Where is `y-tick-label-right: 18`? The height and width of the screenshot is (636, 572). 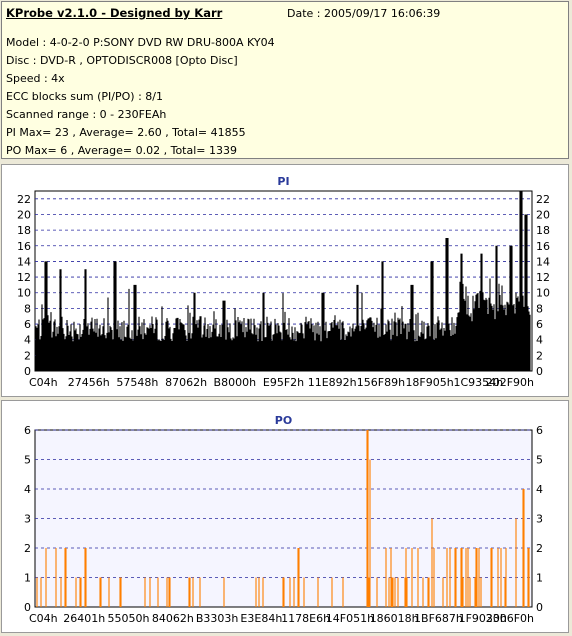
y-tick-label-right: 18 is located at coordinates (543, 230).